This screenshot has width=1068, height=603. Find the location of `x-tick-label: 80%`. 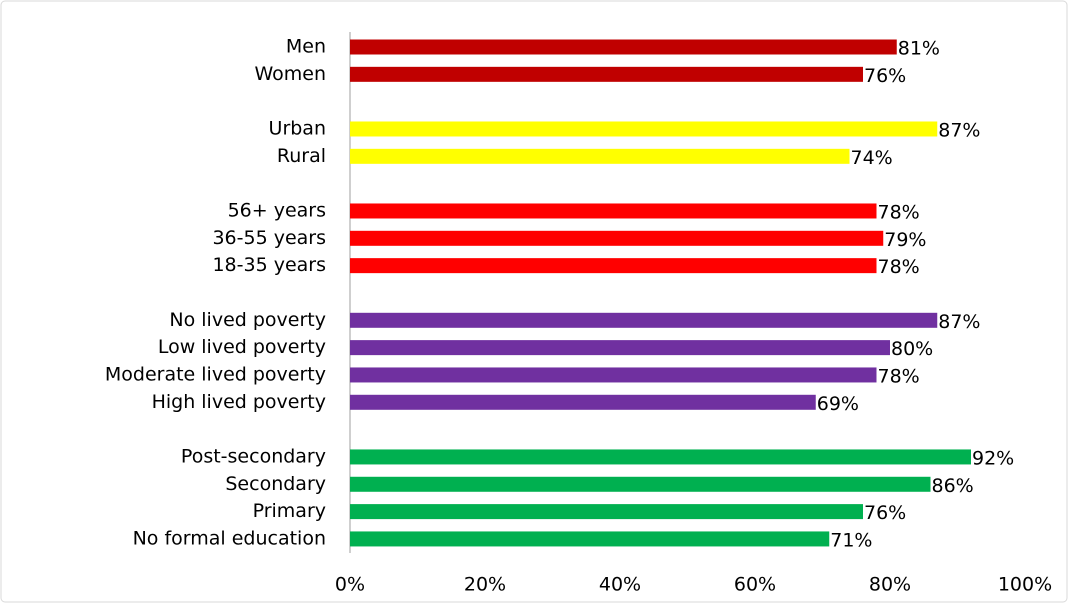

x-tick-label: 80% is located at coordinates (890, 585).